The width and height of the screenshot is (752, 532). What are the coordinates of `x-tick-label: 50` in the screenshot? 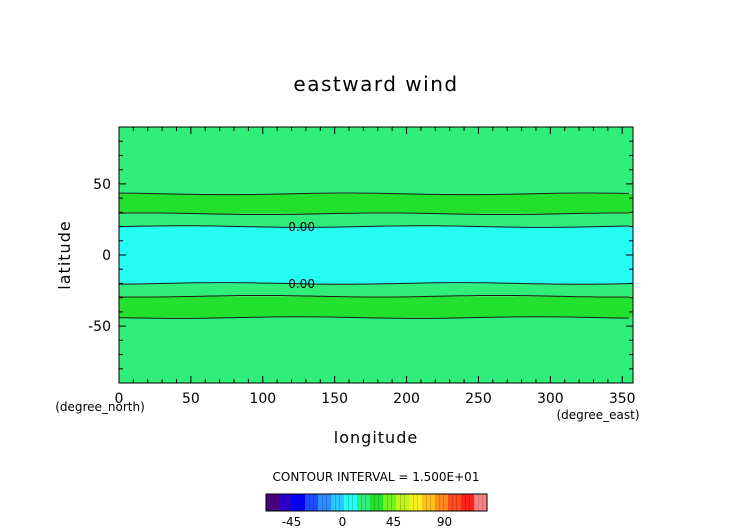 It's located at (191, 399).